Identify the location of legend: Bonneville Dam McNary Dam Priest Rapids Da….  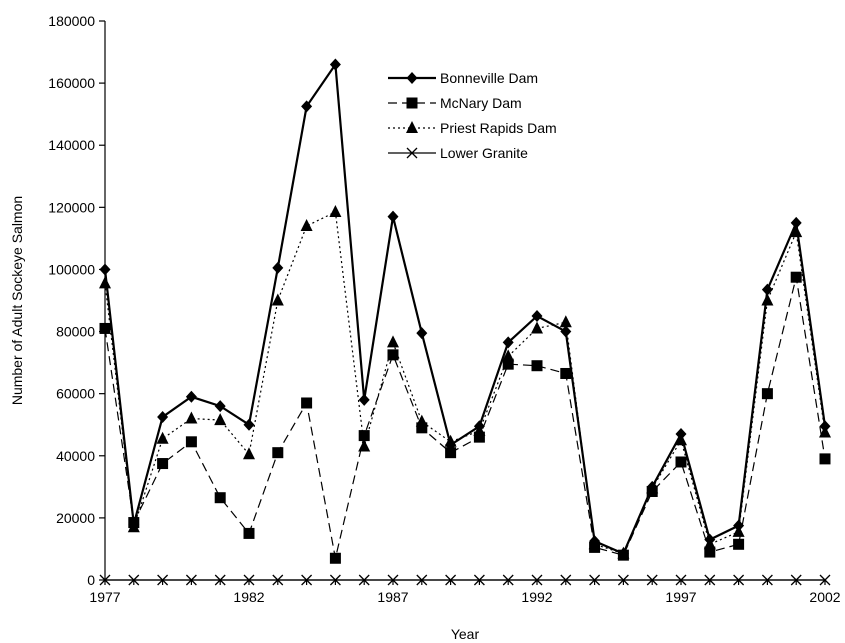
(472, 115).